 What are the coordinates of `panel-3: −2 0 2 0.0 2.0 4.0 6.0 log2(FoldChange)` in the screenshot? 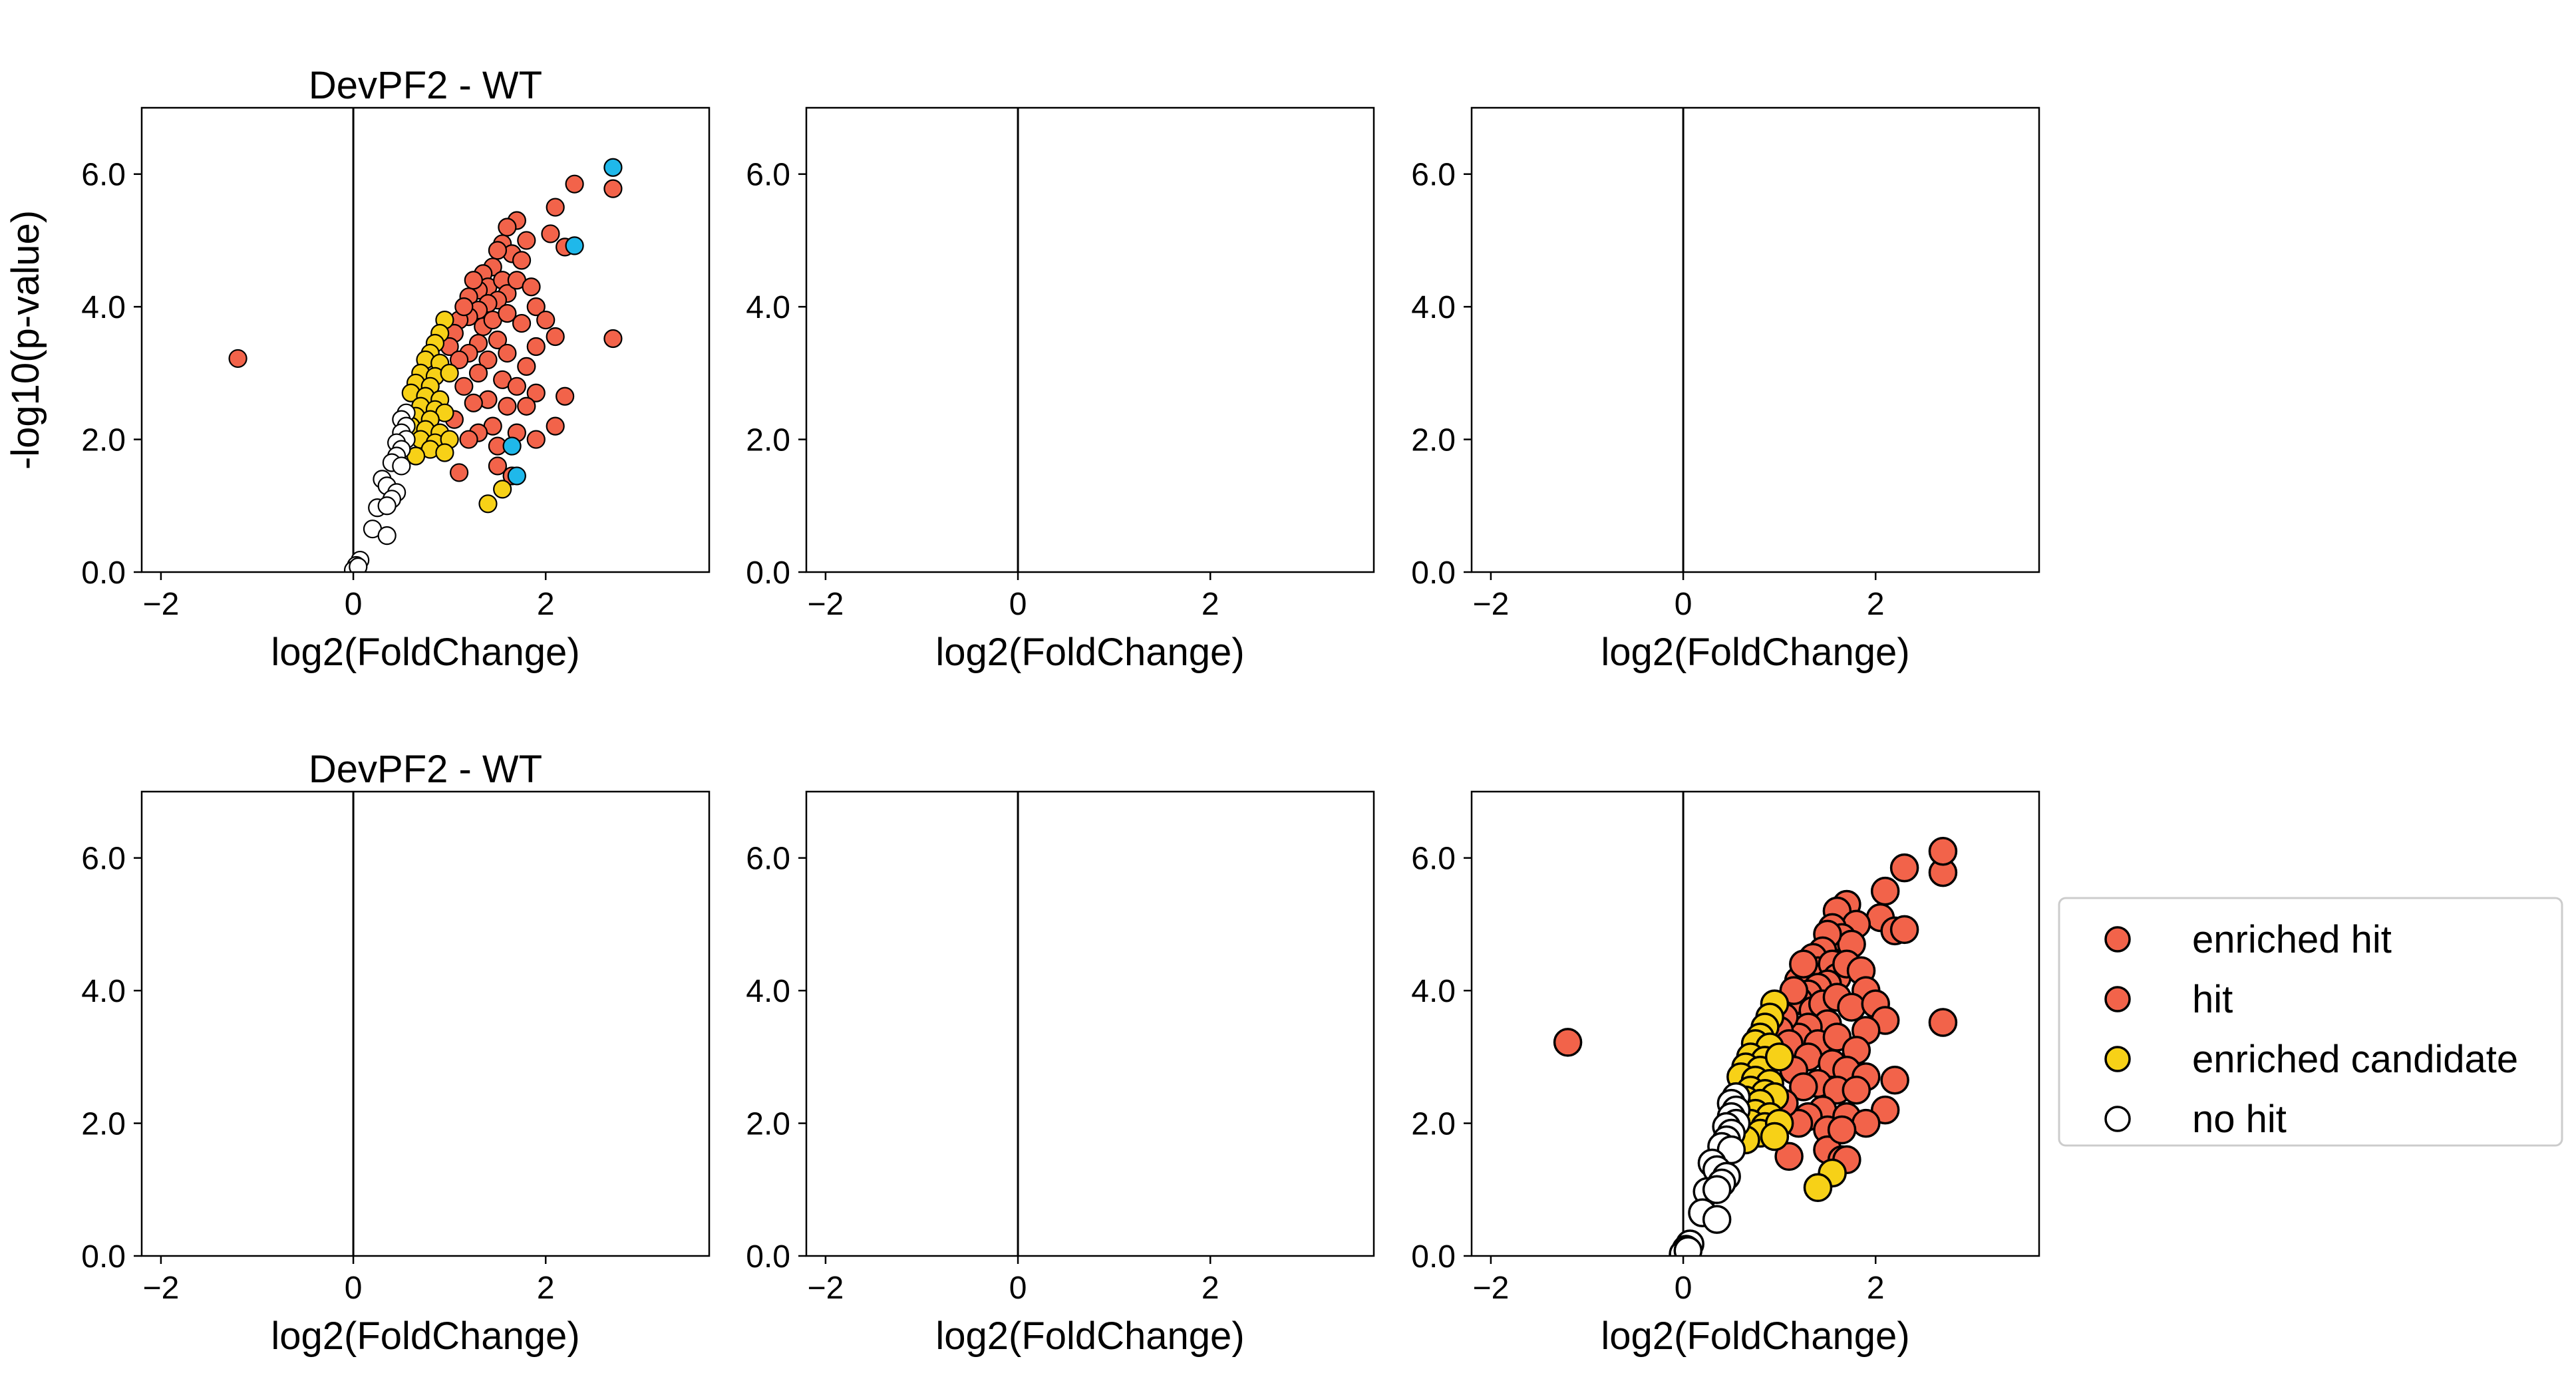 It's located at (1725, 390).